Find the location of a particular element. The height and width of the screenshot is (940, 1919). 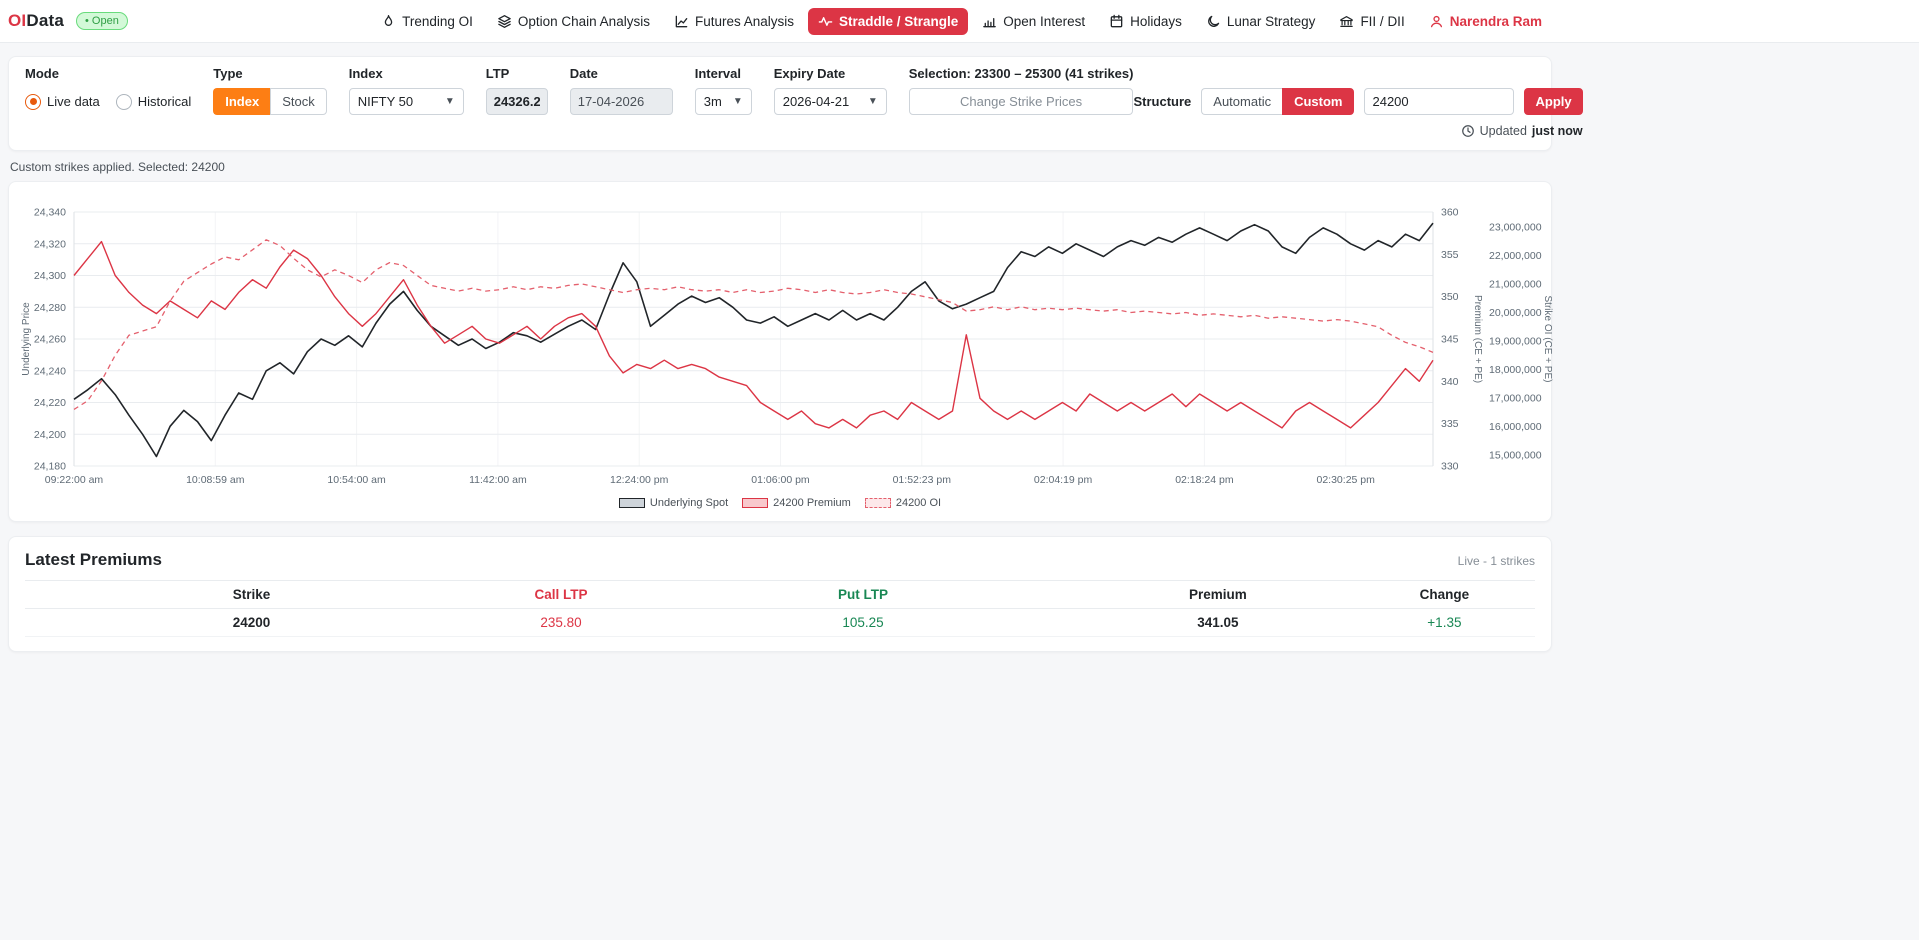

legend-label: 24200 OI is located at coordinates (918, 503).